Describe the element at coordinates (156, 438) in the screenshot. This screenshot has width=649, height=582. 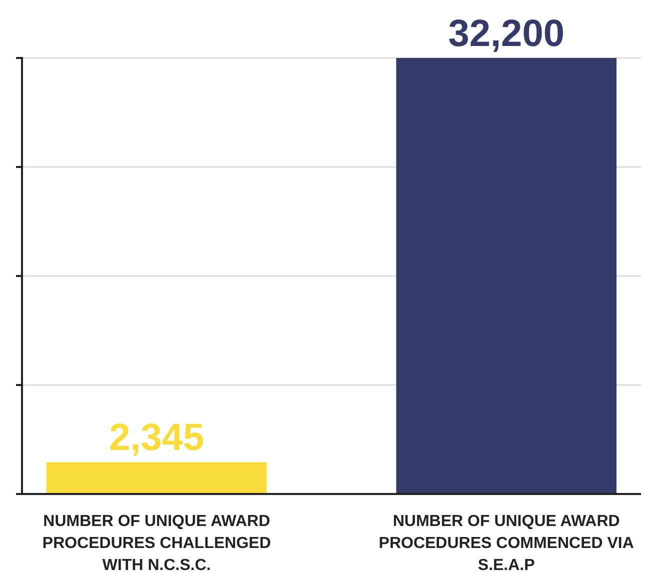
I see `data-label: 2,345` at that location.